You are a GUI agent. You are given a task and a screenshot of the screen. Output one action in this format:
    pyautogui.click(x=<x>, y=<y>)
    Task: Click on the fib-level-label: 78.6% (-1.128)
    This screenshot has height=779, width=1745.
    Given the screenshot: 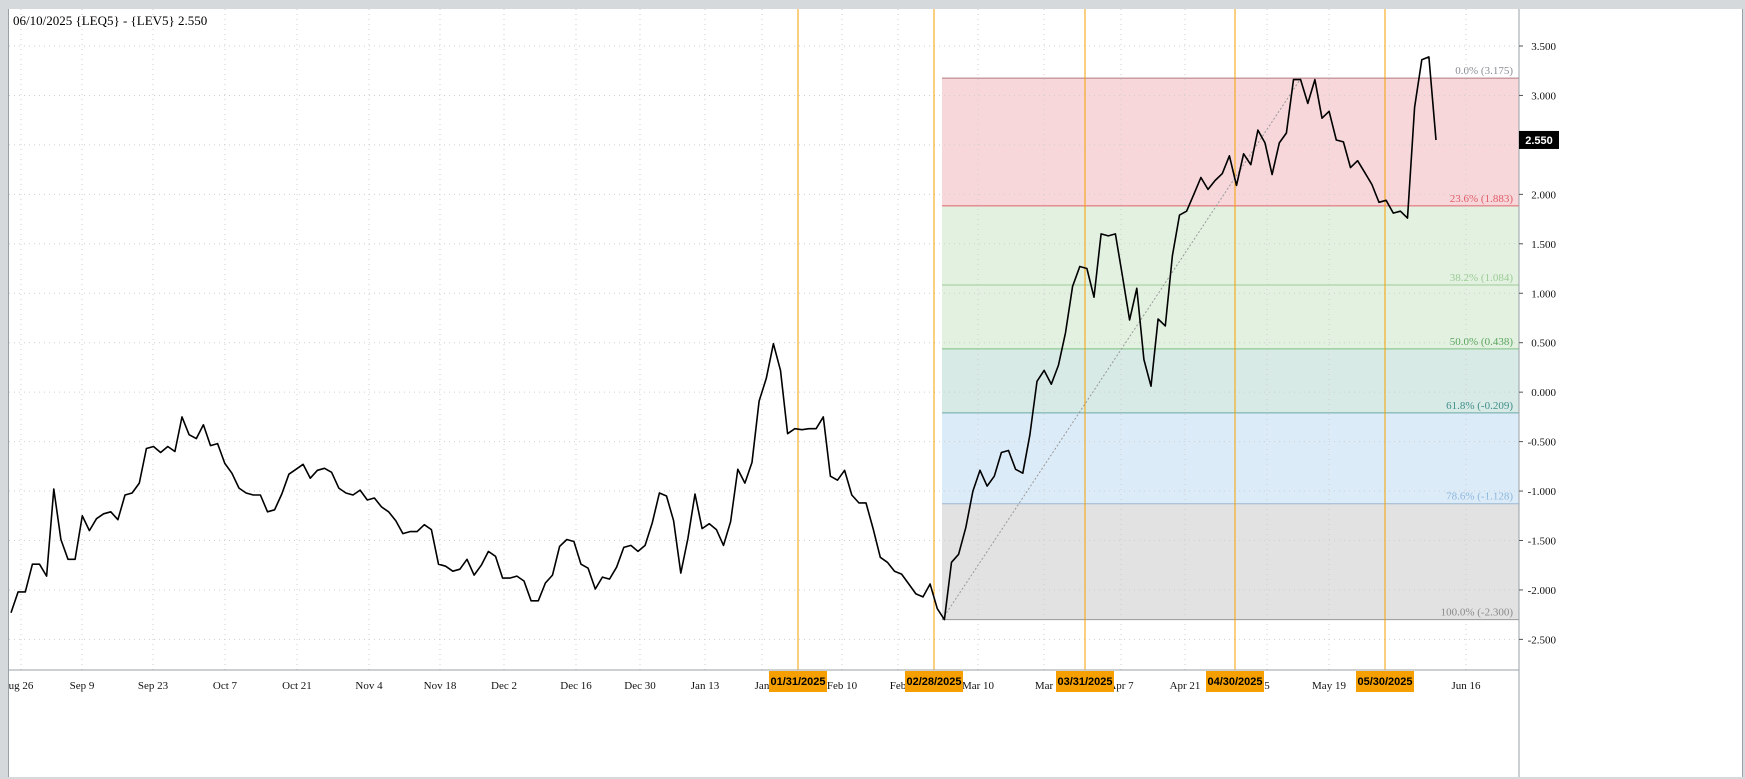 What is the action you would take?
    pyautogui.click(x=1479, y=497)
    